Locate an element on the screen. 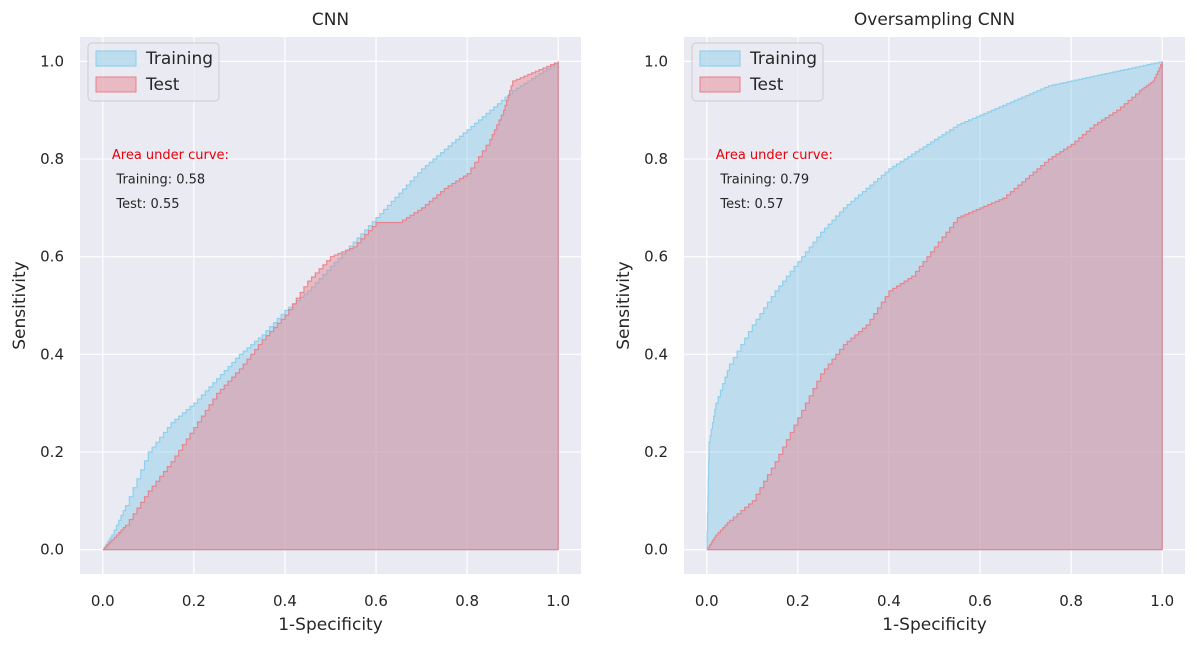 The width and height of the screenshot is (1200, 645). auc-test: Test: 0.57 is located at coordinates (751, 204).